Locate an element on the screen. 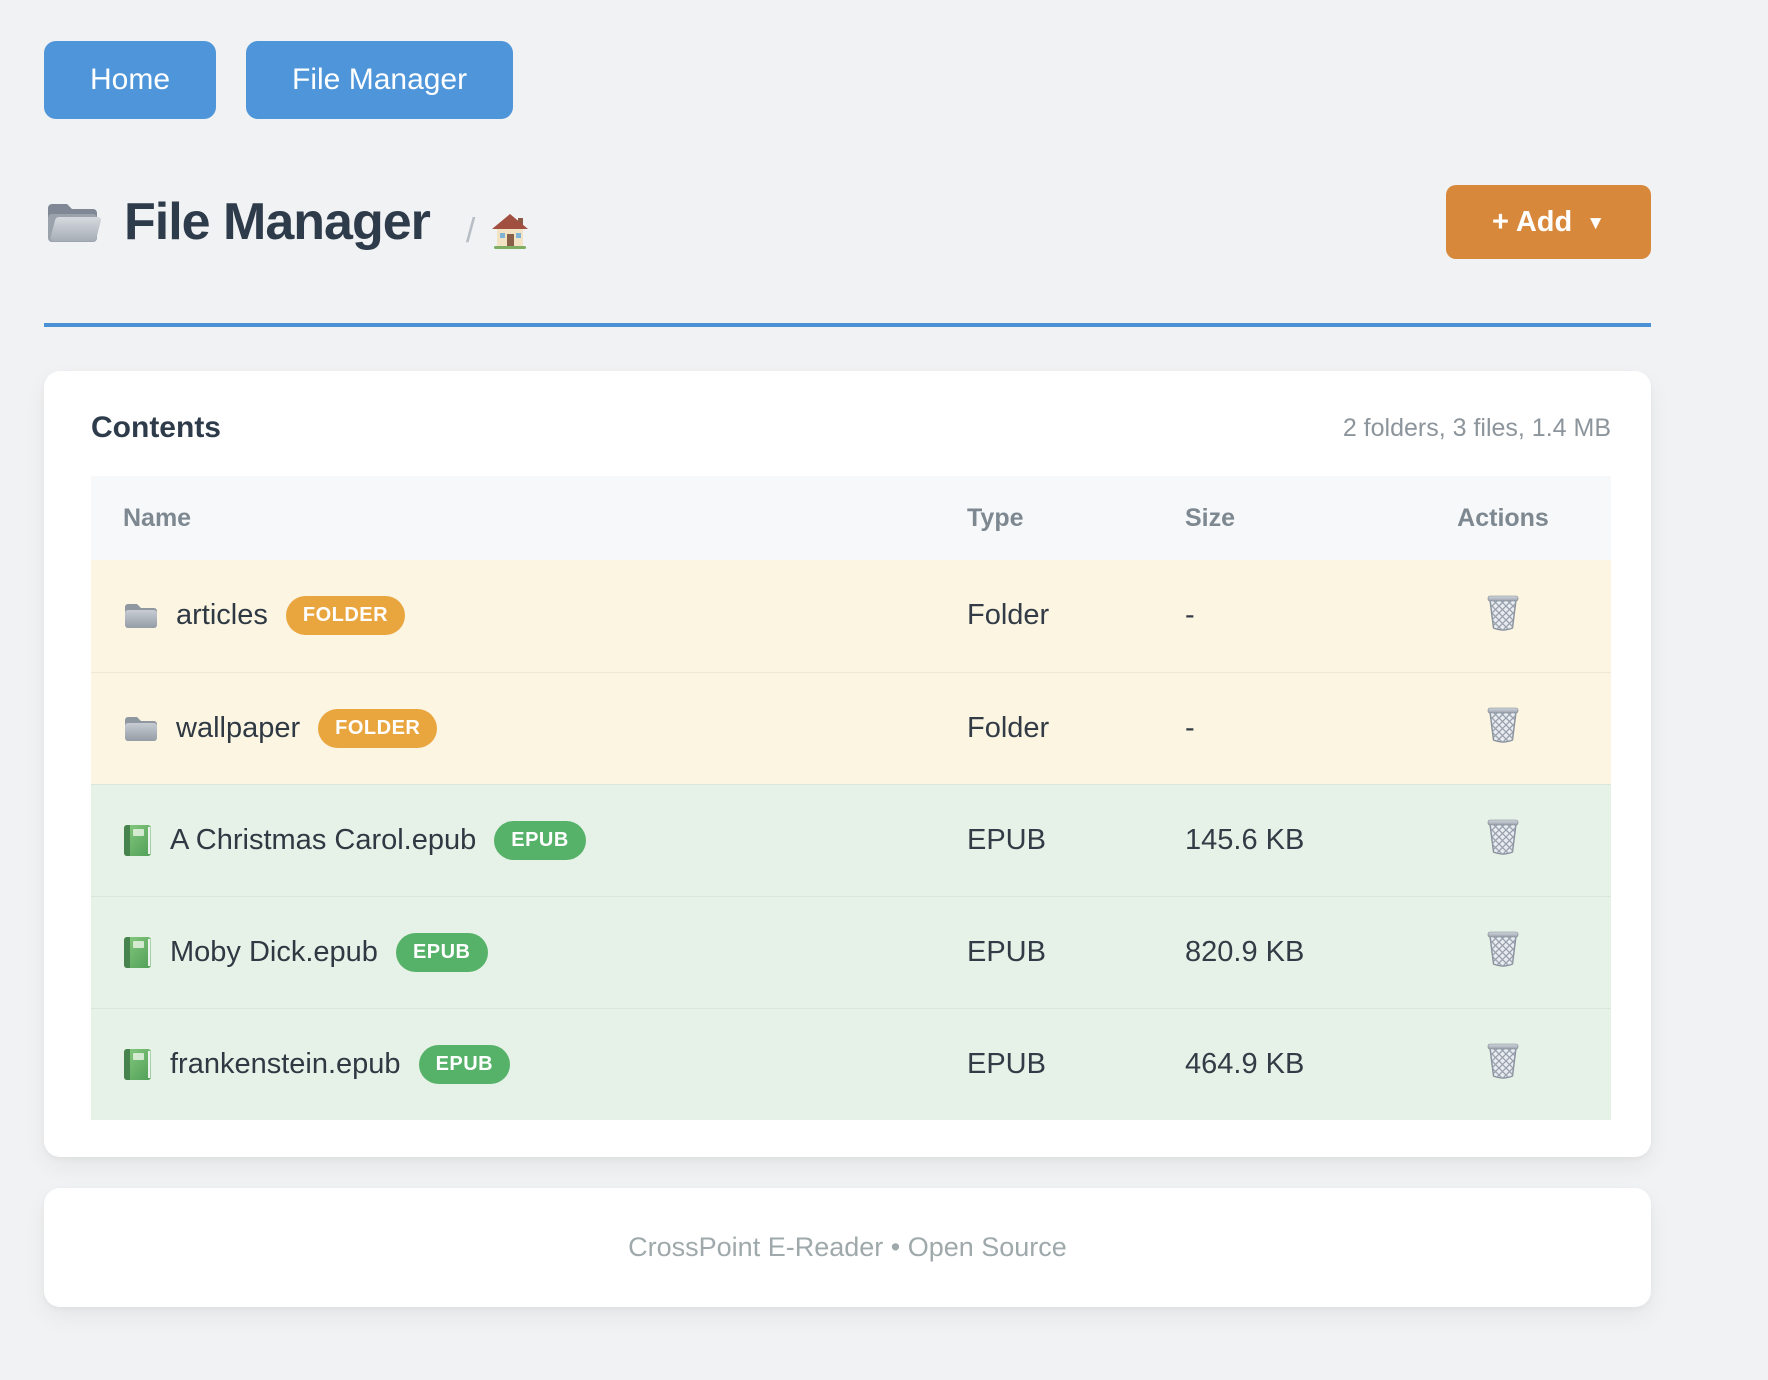 The width and height of the screenshot is (1768, 1380). add-button: + Add ▼ is located at coordinates (1548, 222).